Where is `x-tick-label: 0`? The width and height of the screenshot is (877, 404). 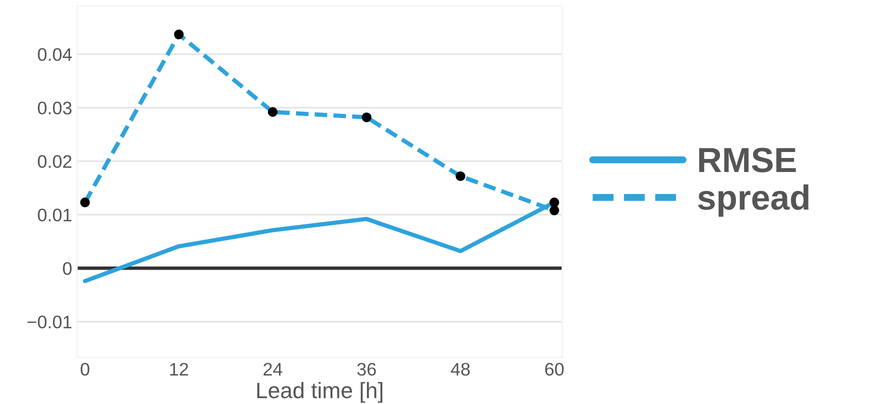 x-tick-label: 0 is located at coordinates (85, 369).